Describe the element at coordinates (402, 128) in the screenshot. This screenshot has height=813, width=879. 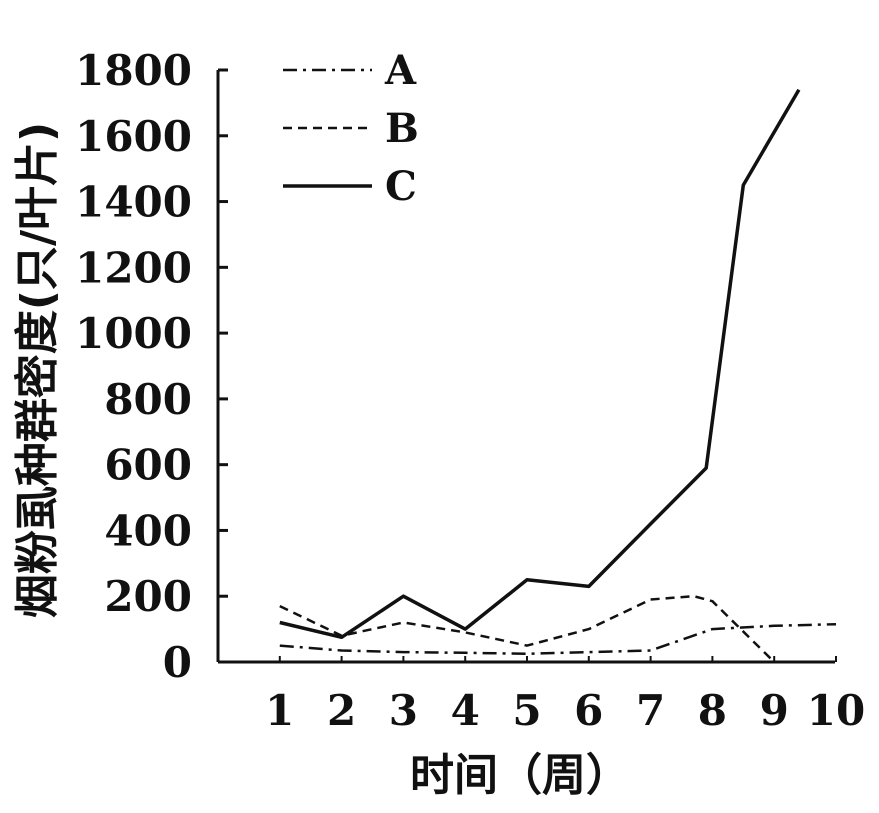
I see `legend-label-b: B` at that location.